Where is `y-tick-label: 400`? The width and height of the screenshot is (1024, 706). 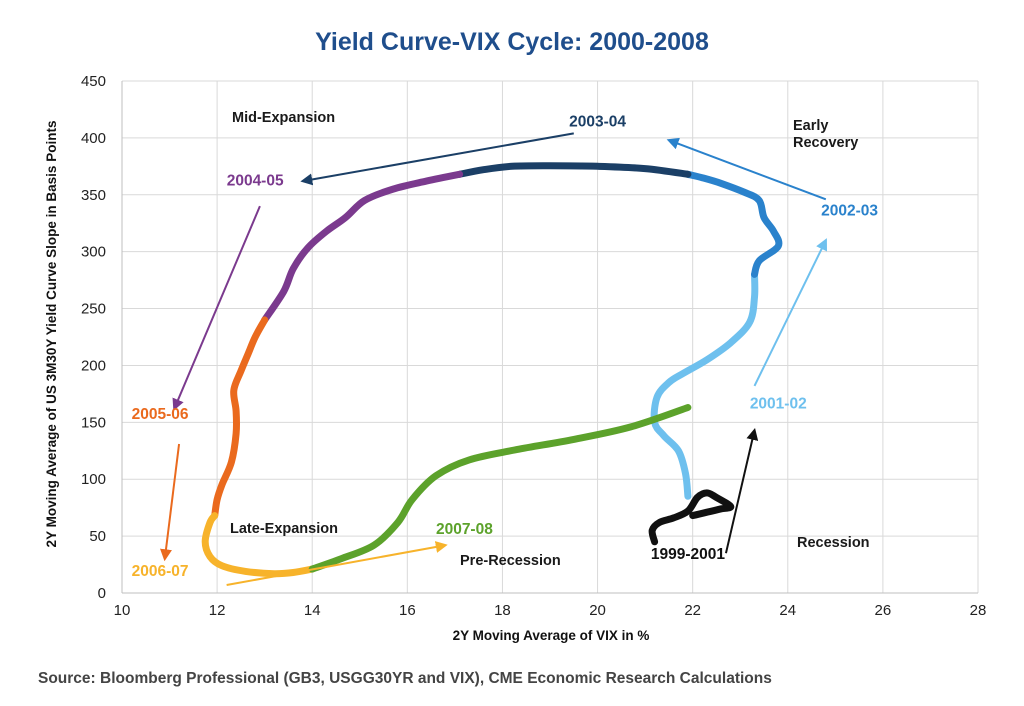
y-tick-label: 400 is located at coordinates (93, 138).